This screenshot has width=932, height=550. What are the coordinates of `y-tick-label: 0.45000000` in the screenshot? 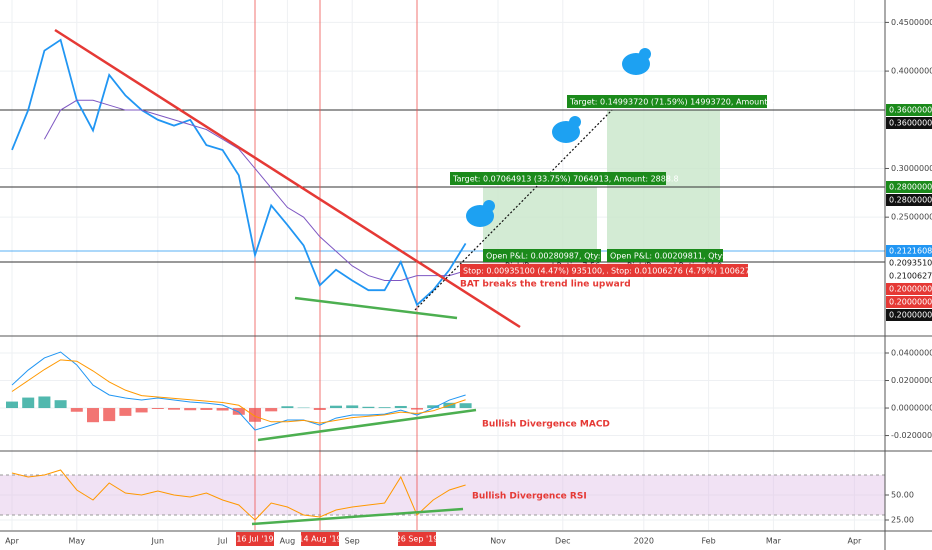 It's located at (911, 22).